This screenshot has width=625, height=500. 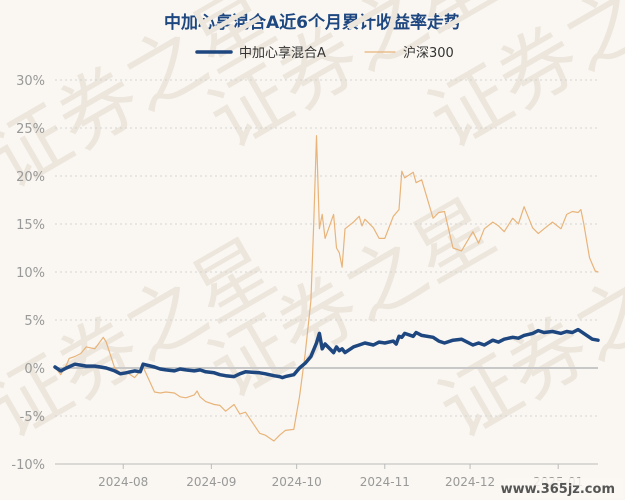 What do you see at coordinates (211, 482) in the screenshot?
I see `x-tick-label: 2024-09` at bounding box center [211, 482].